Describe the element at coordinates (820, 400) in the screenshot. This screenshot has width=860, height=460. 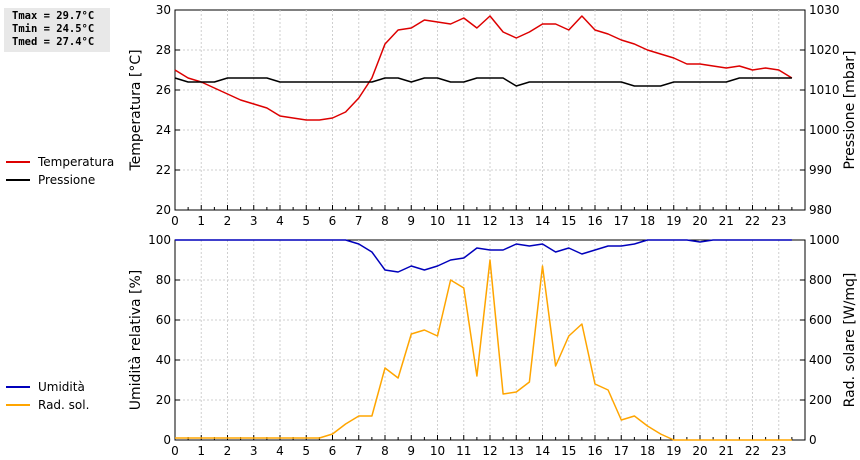
I see `y-right-tick-label: 200` at that location.